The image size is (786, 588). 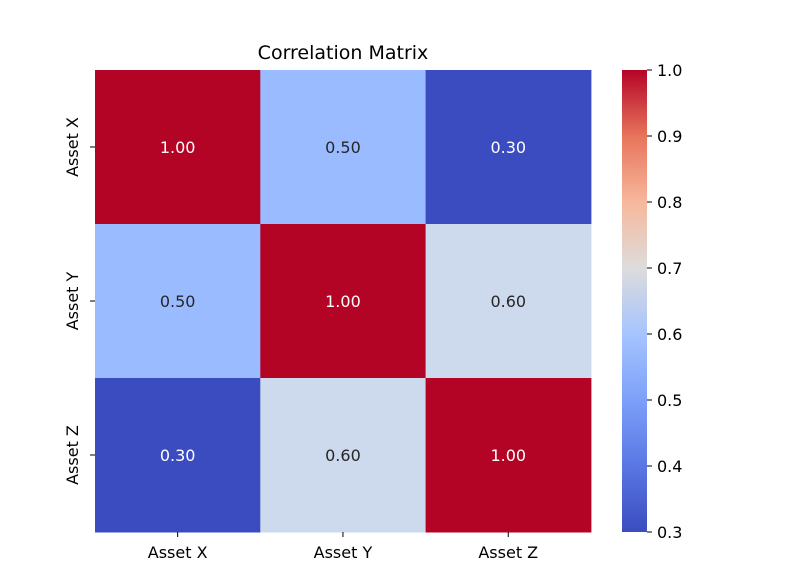 What do you see at coordinates (669, 202) in the screenshot?
I see `colorbar-tick-label: 0.8` at bounding box center [669, 202].